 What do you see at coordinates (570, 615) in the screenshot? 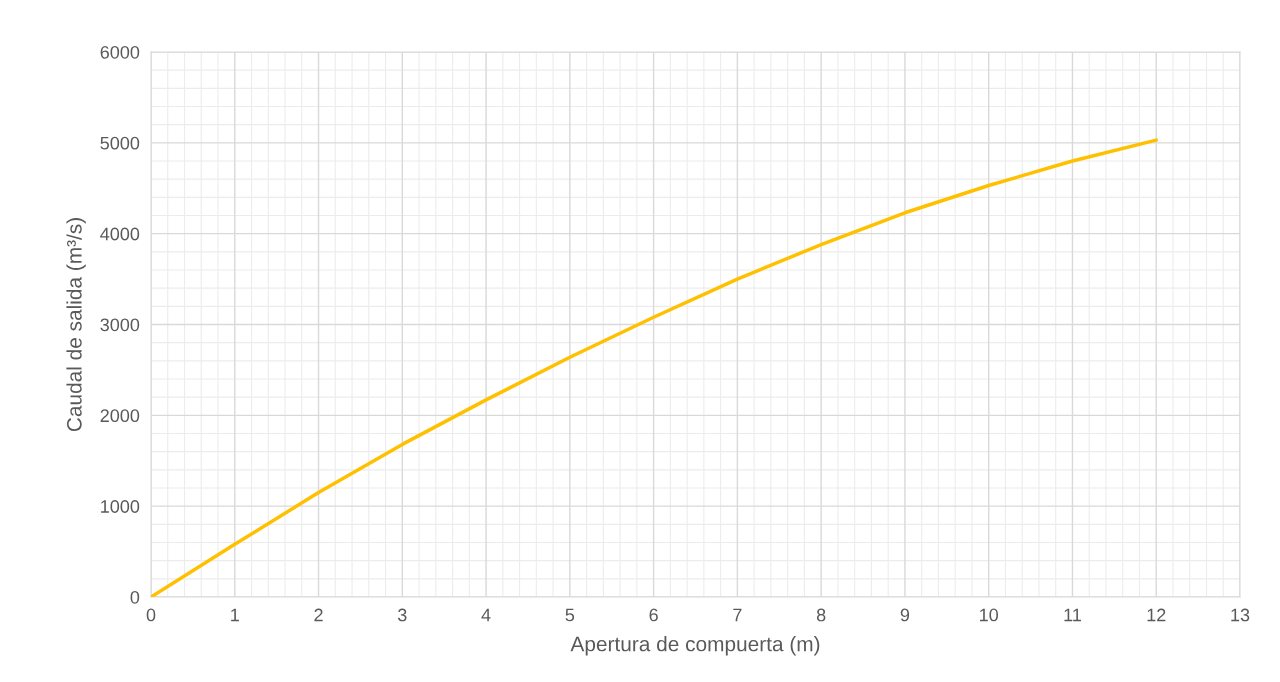
I see `x-tick-label: 5` at bounding box center [570, 615].